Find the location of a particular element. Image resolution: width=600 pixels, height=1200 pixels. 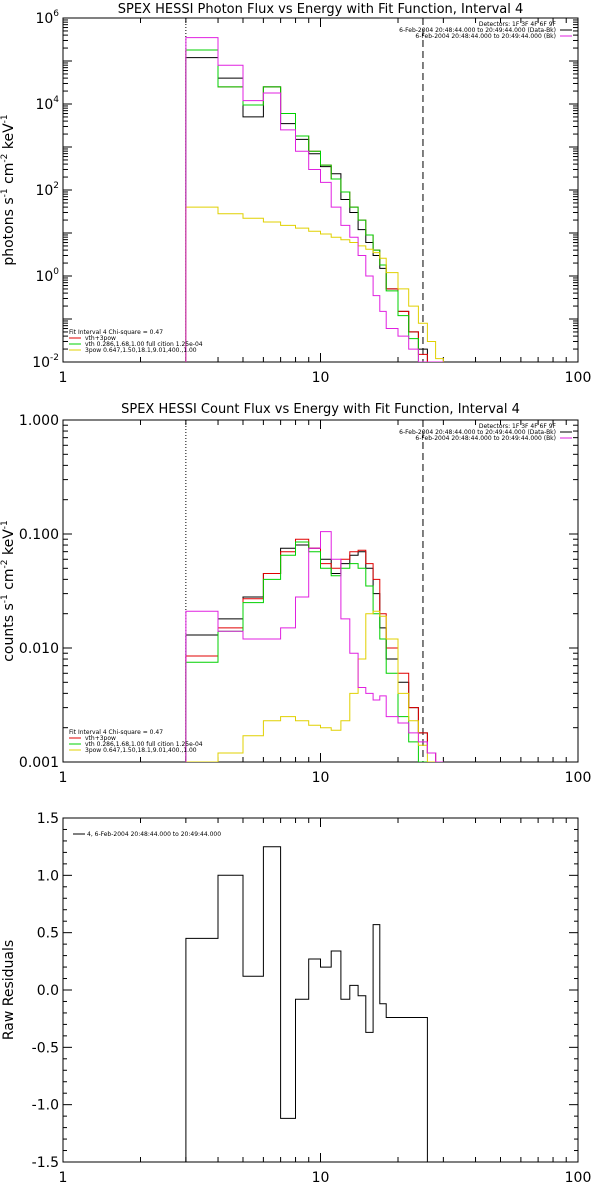

y-tick-label: 1.5 is located at coordinates (48, 819).